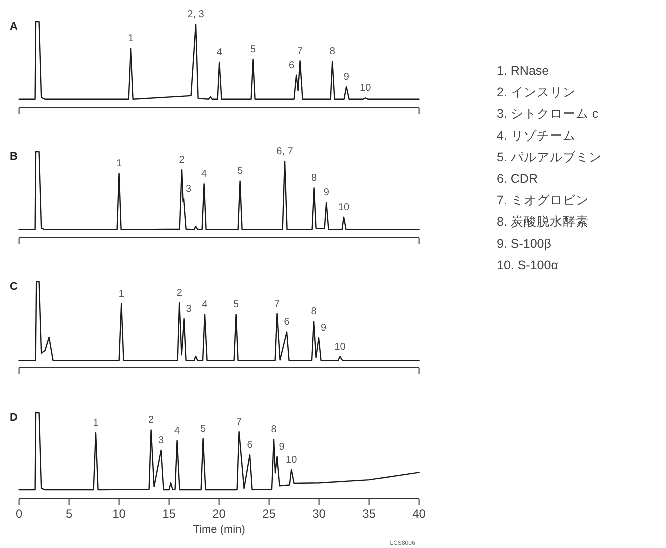  I want to click on chart-title: A, so click(14, 27).